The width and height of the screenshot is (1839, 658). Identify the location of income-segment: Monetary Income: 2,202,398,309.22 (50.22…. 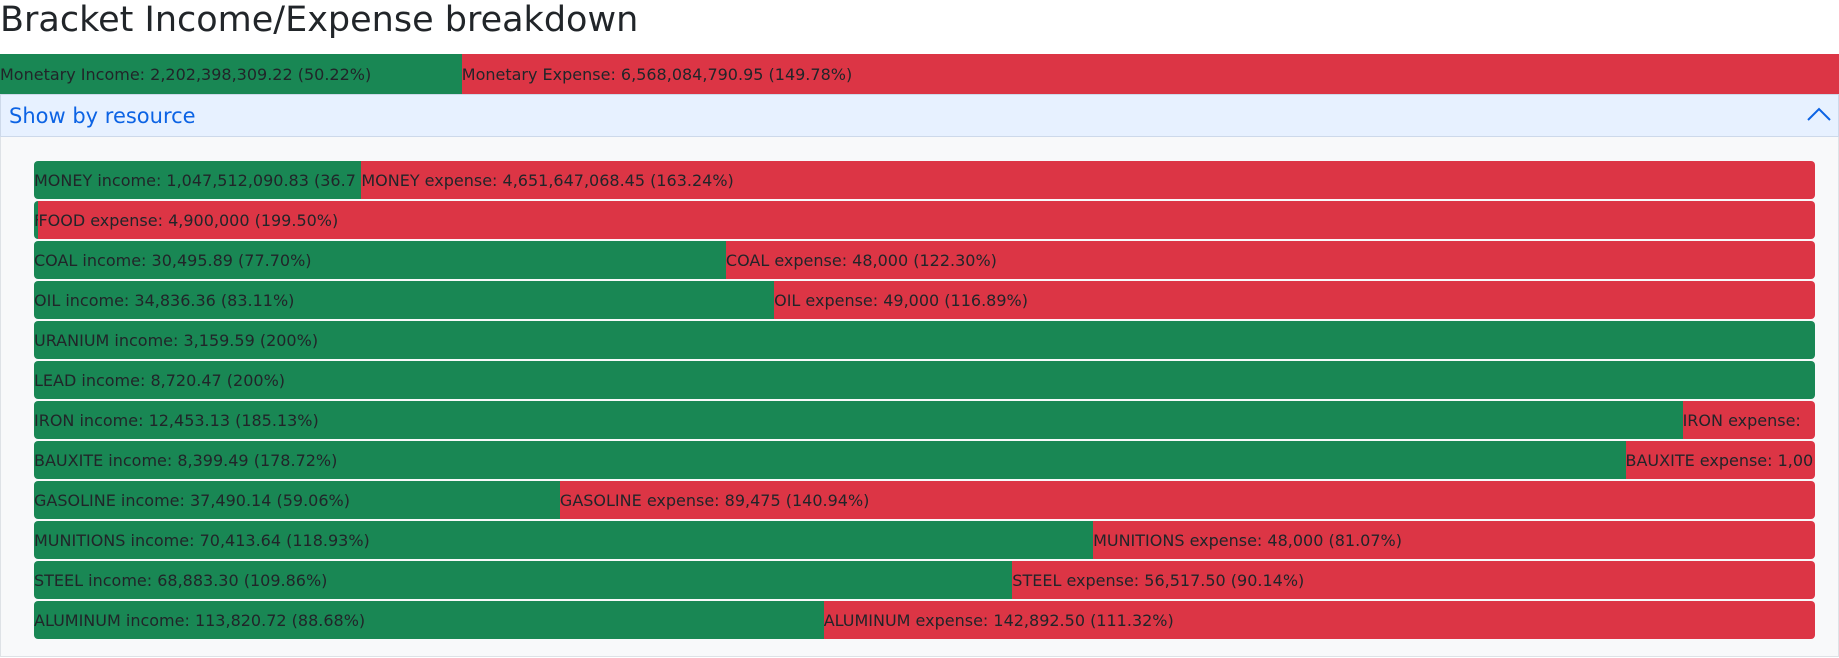
(231, 74).